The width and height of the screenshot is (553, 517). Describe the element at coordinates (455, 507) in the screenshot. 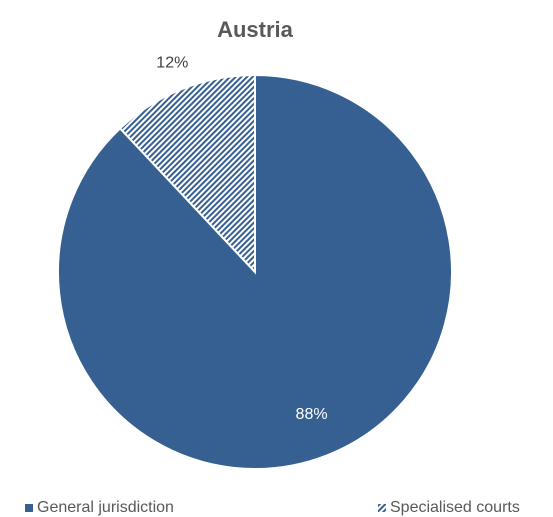

I see `legend-label: Specialised courts` at that location.